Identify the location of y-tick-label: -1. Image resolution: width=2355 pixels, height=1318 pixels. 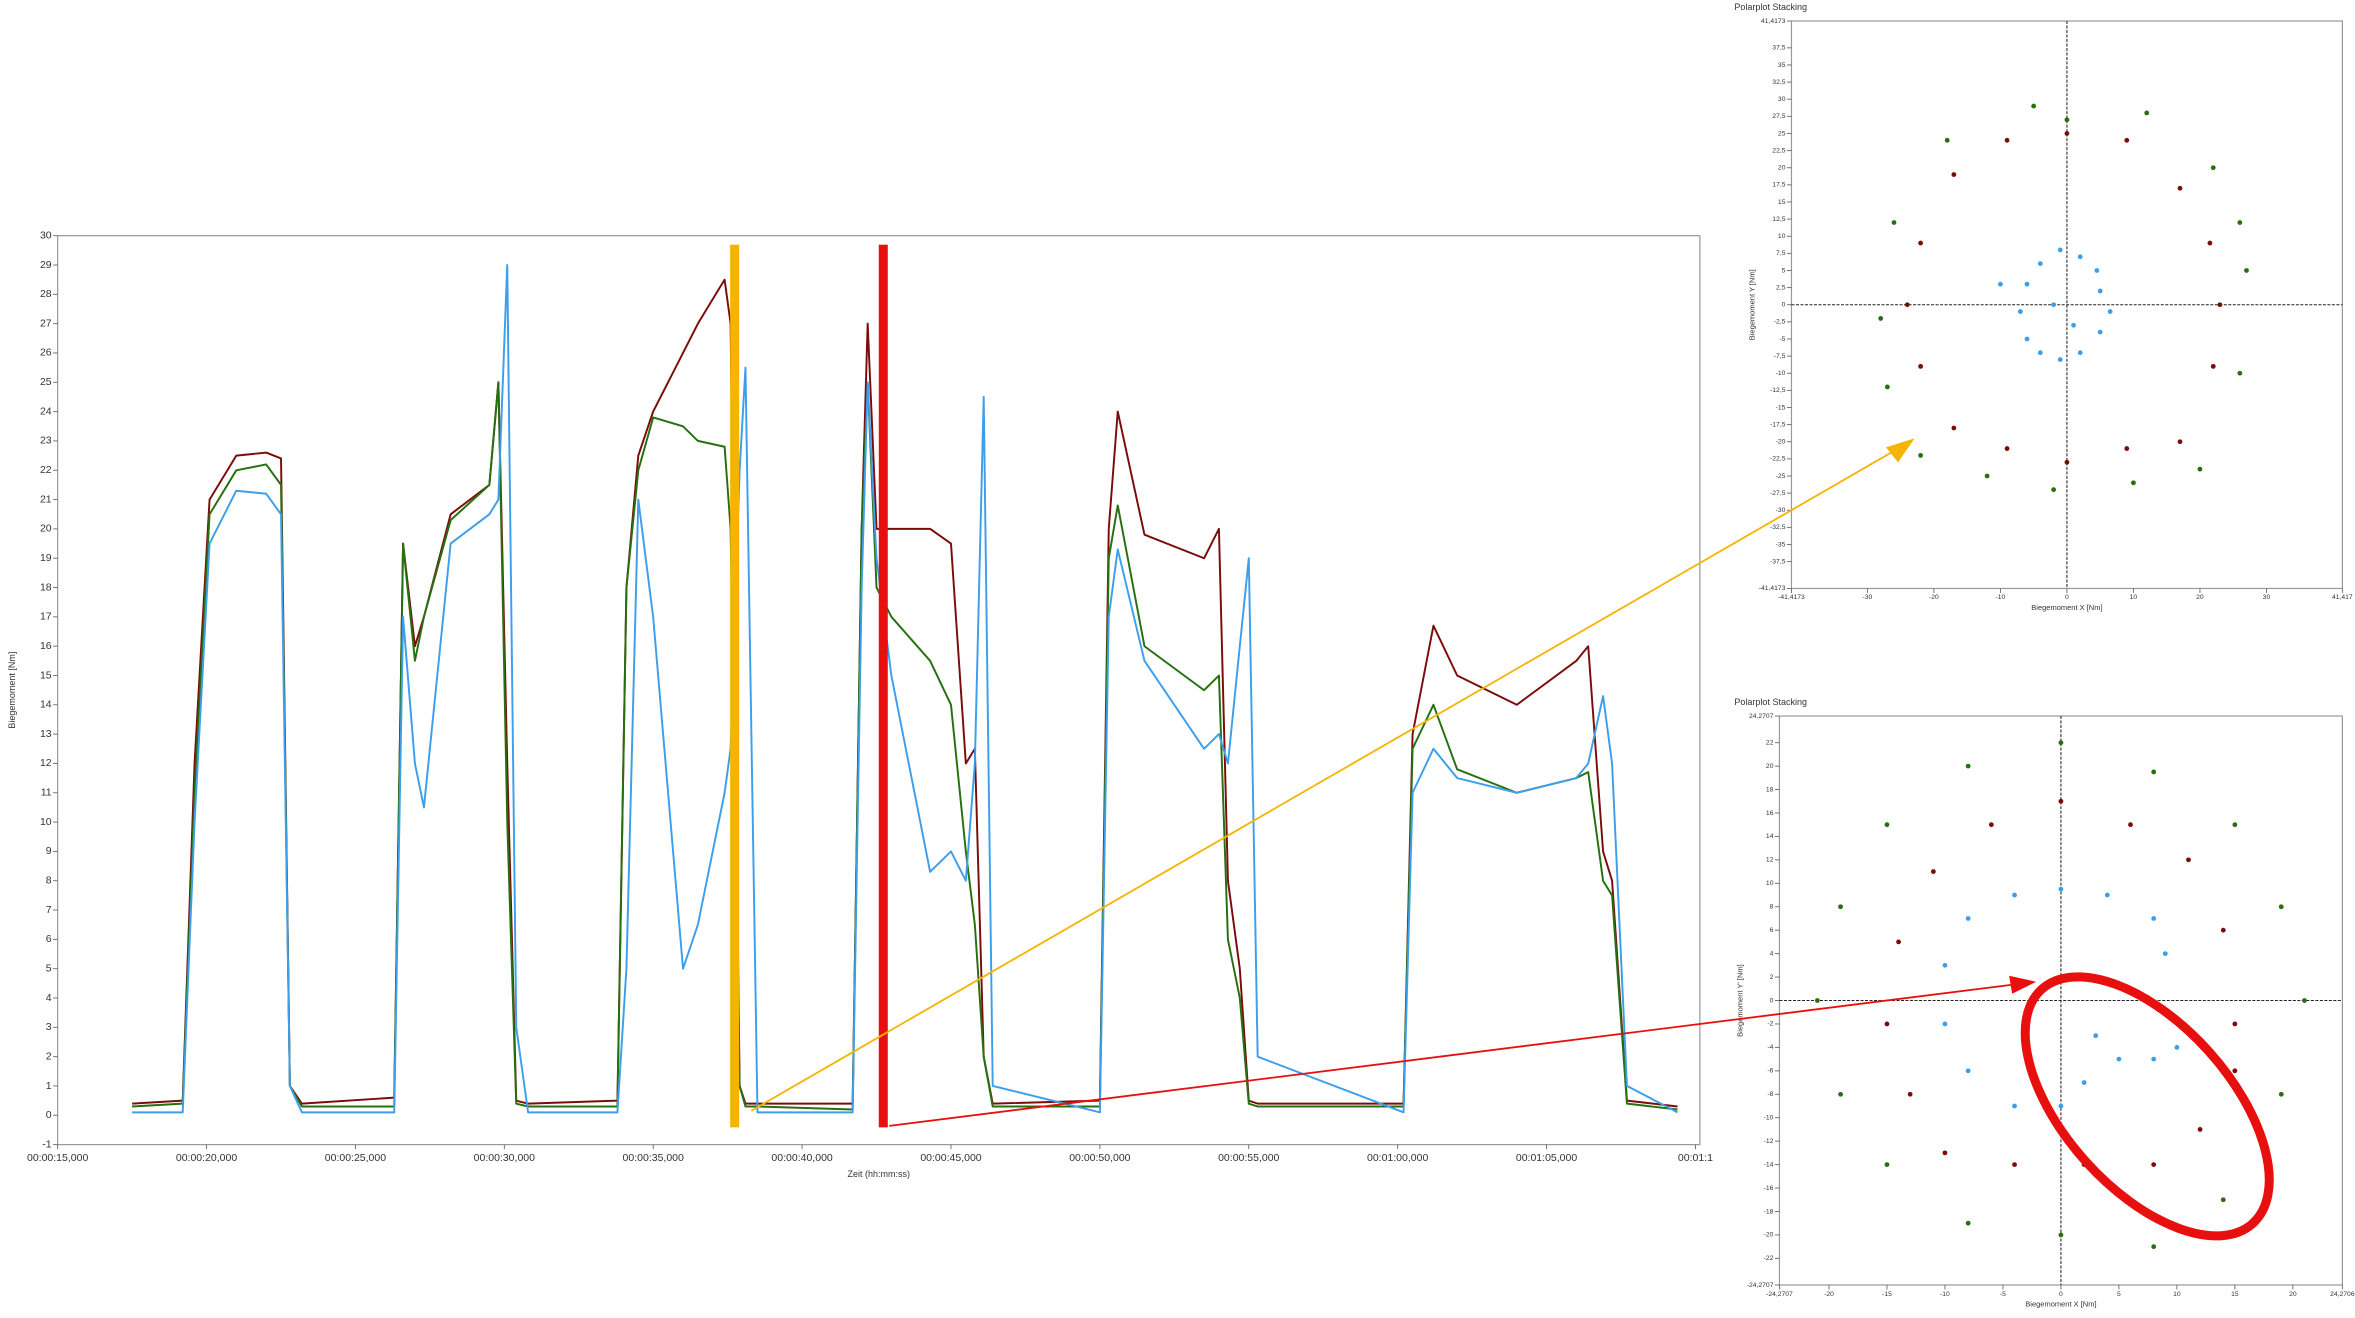
(46, 1144).